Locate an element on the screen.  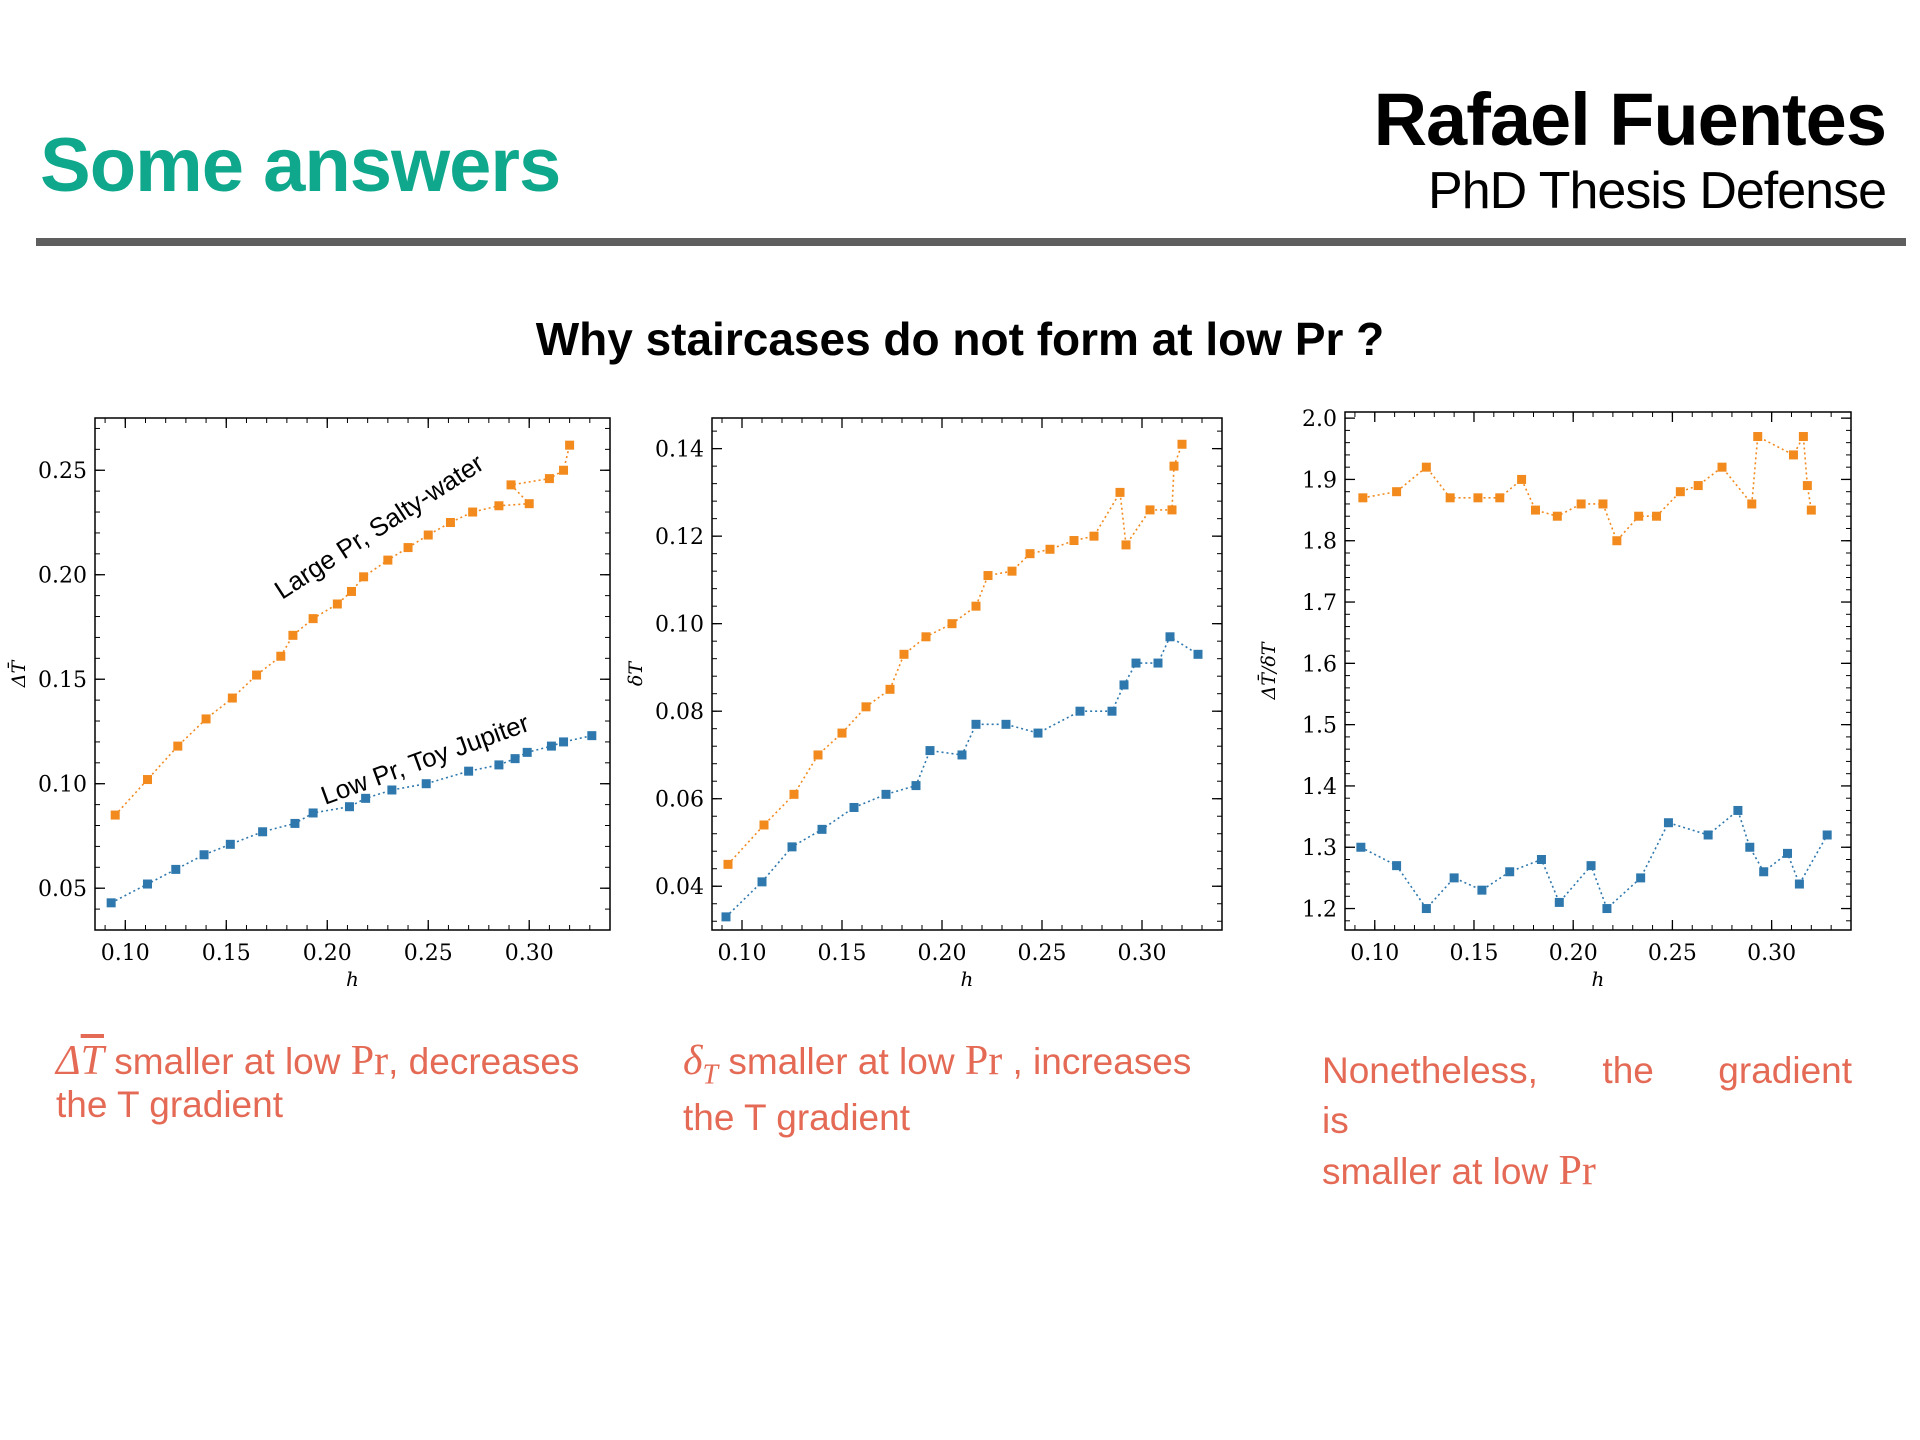
x-tick-label: 0.10 is located at coordinates (742, 953).